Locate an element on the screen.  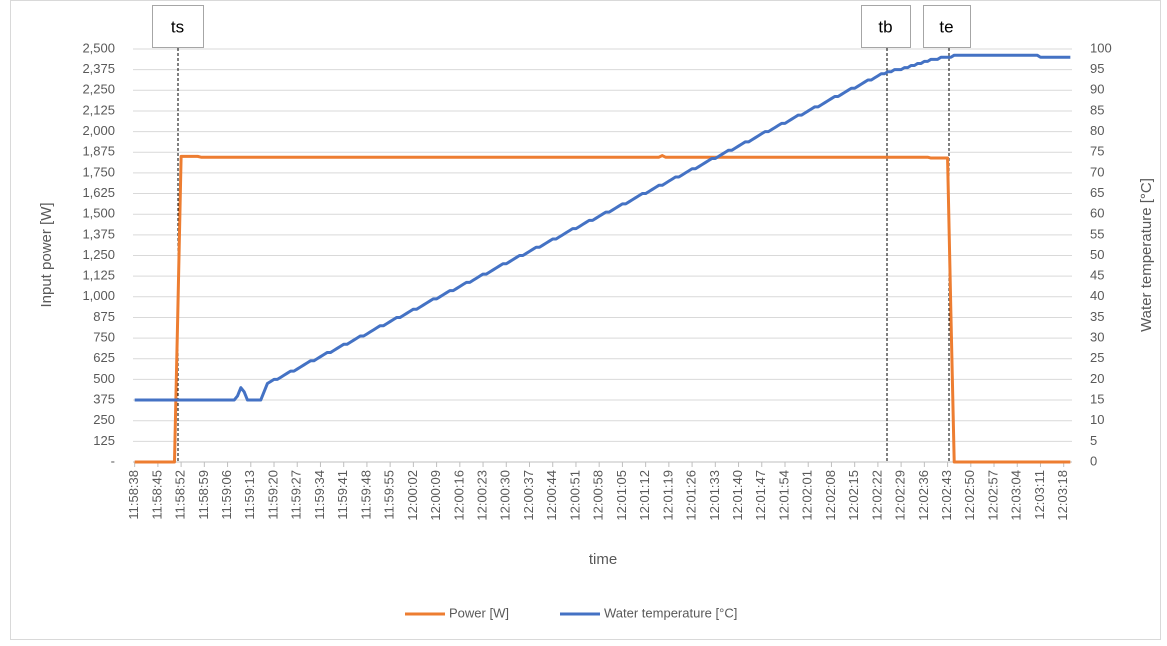
x-tick-label: 12:01:33 is located at coordinates (714, 495).